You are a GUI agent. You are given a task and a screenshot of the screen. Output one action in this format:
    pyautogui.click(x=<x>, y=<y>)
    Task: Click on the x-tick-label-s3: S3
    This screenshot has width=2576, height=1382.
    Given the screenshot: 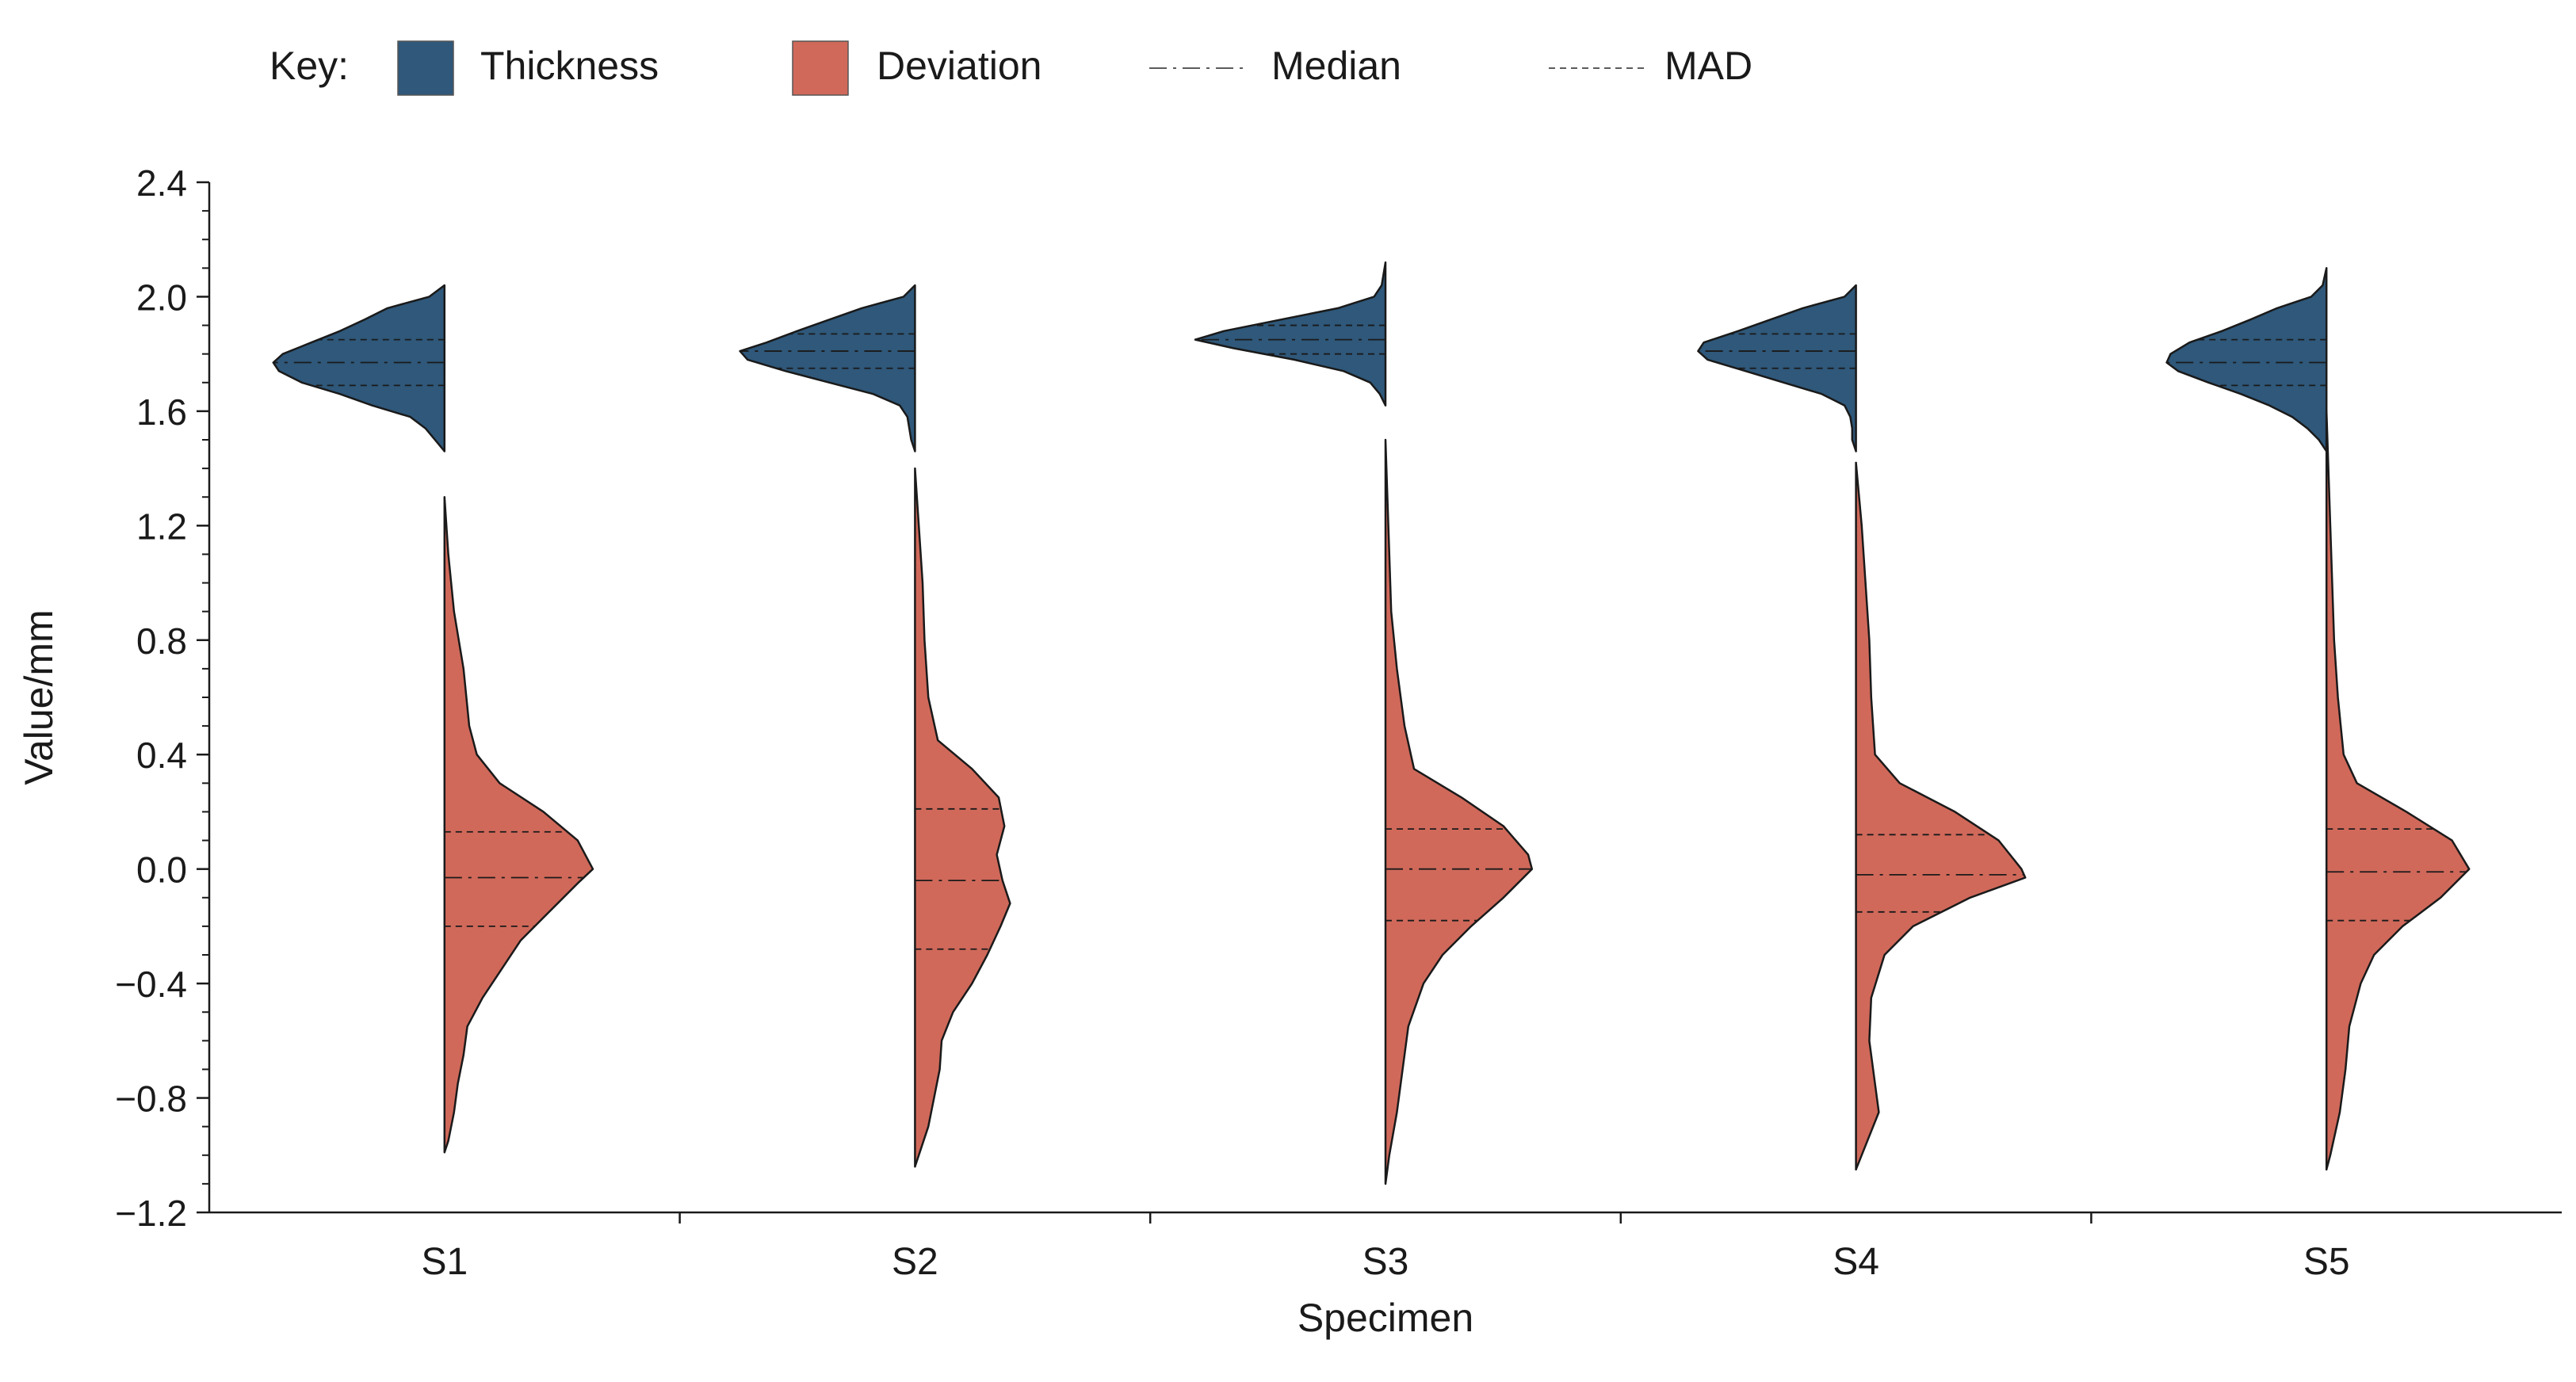 What is the action you would take?
    pyautogui.click(x=1386, y=1262)
    